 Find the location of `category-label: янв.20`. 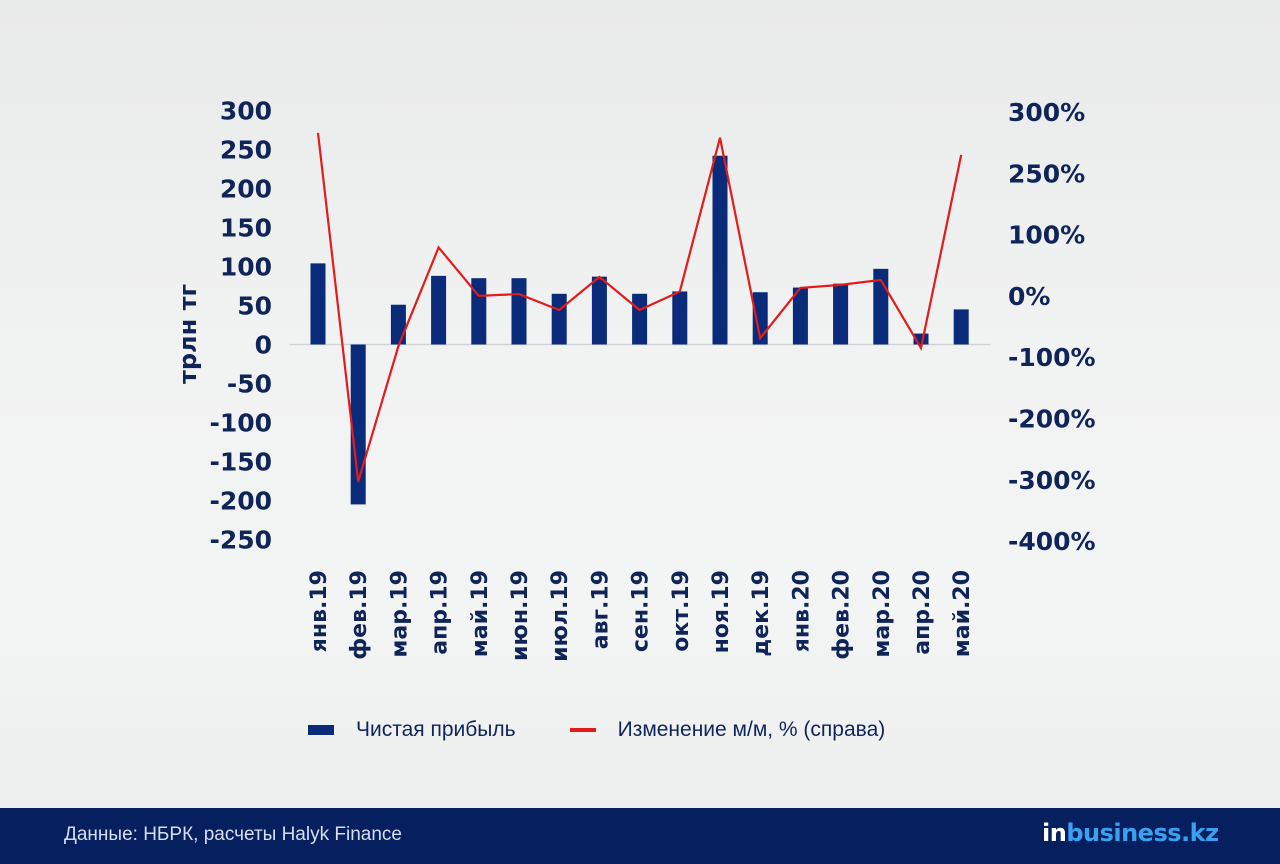

category-label: янв.20 is located at coordinates (801, 611).